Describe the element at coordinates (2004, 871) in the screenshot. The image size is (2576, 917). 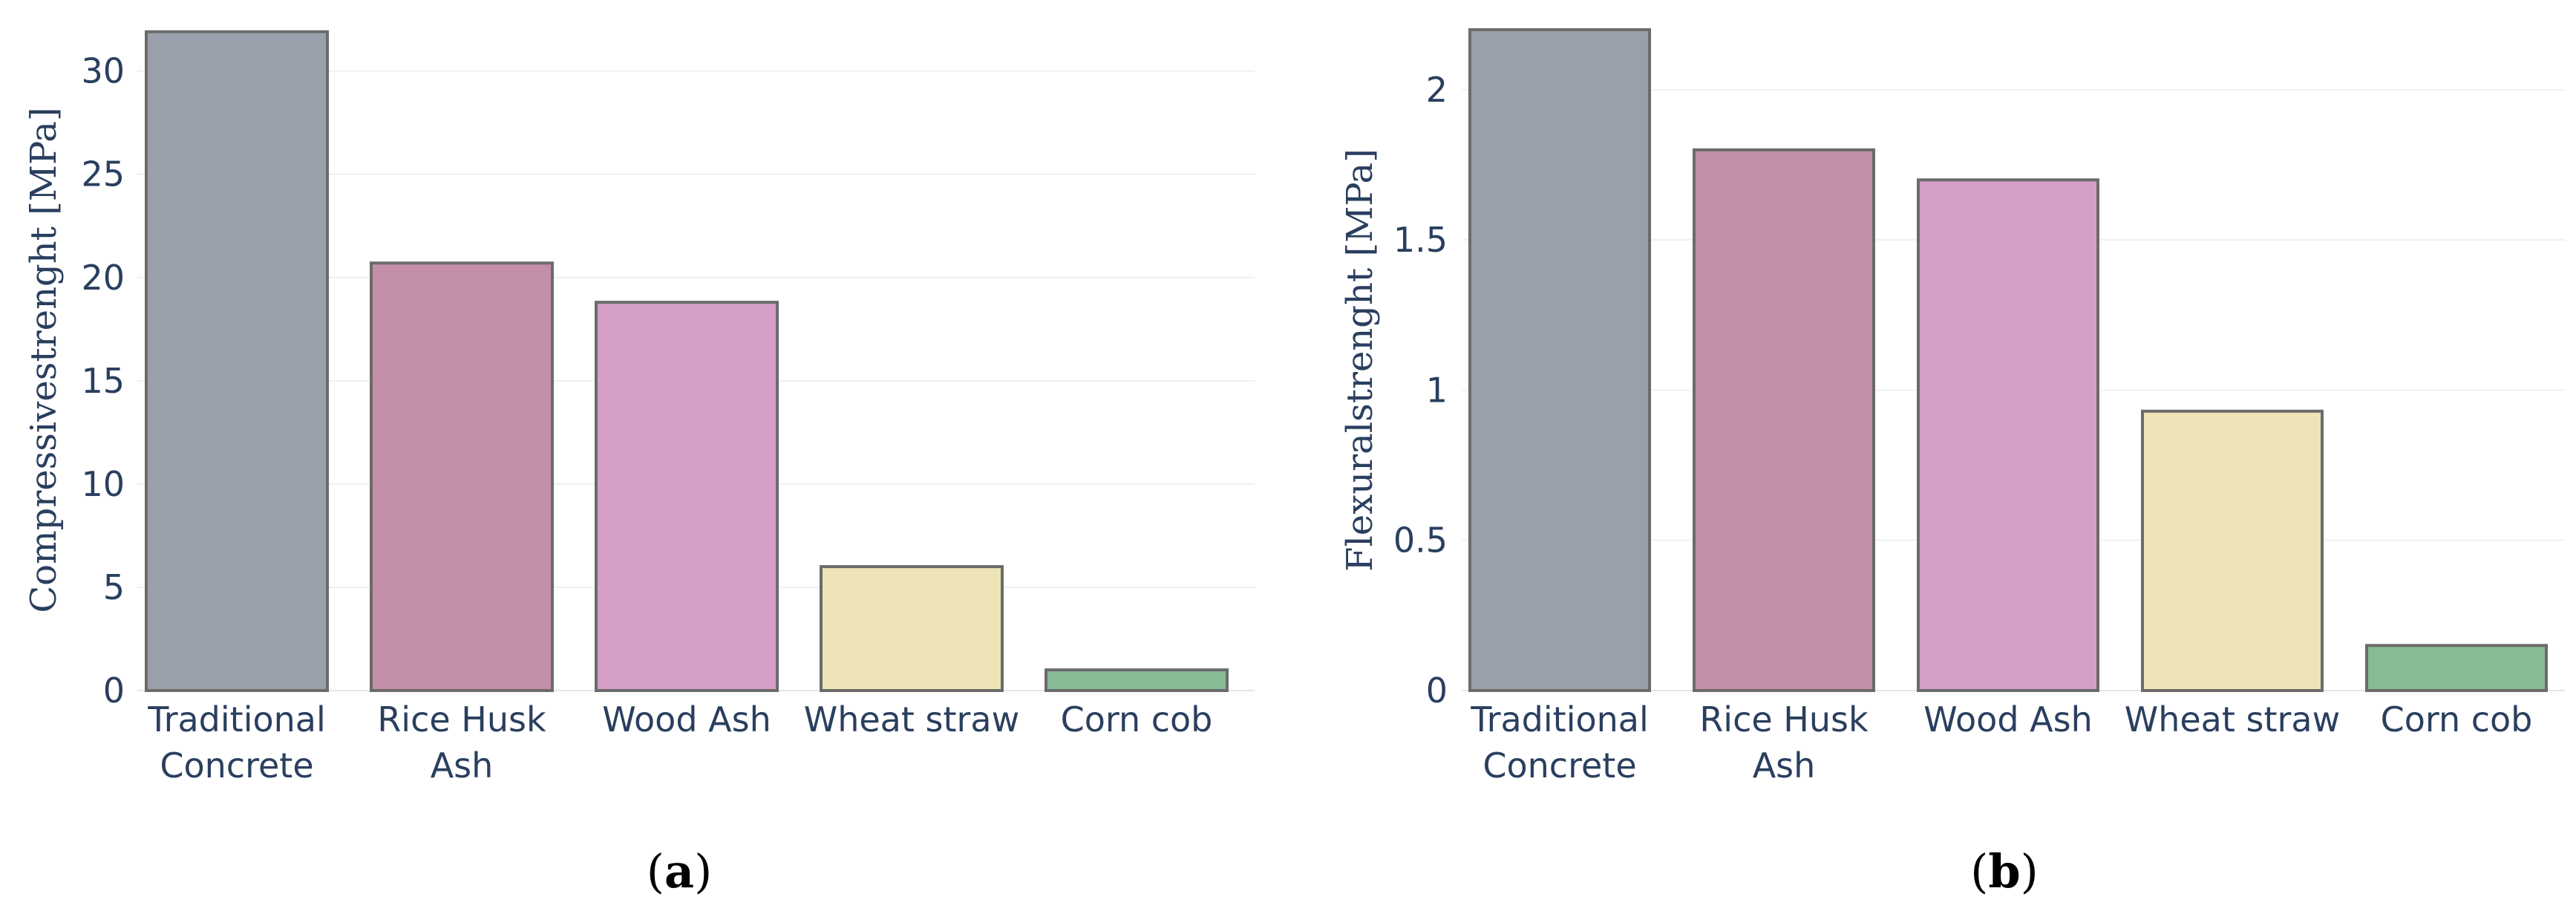
I see `panel-caption: (b)` at that location.